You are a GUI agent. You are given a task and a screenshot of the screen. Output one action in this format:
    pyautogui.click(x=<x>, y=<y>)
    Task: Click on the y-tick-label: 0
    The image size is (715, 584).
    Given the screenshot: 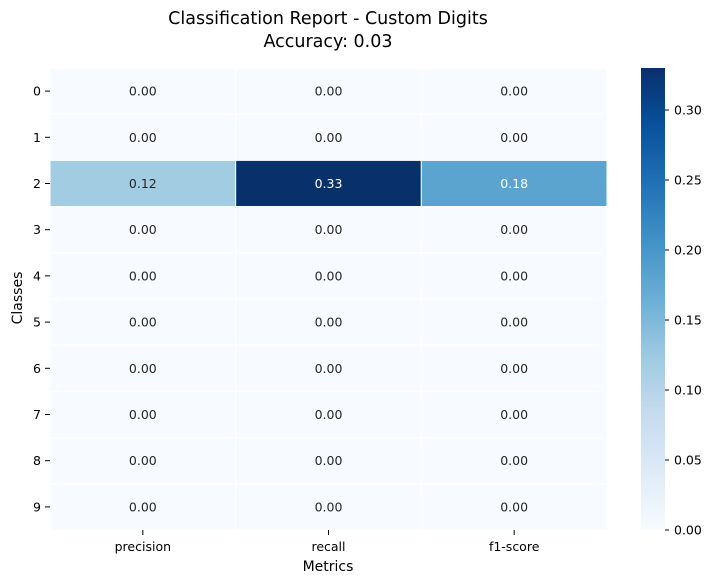 What is the action you would take?
    pyautogui.click(x=37, y=91)
    